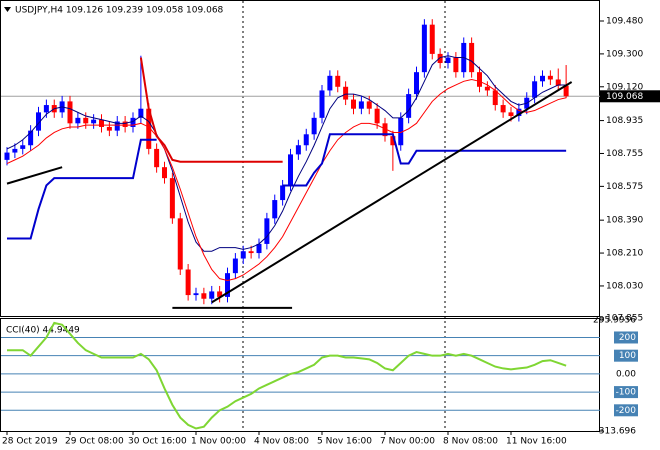 Image resolution: width=660 pixels, height=450 pixels. I want to click on last-price-box, so click(630, 96).